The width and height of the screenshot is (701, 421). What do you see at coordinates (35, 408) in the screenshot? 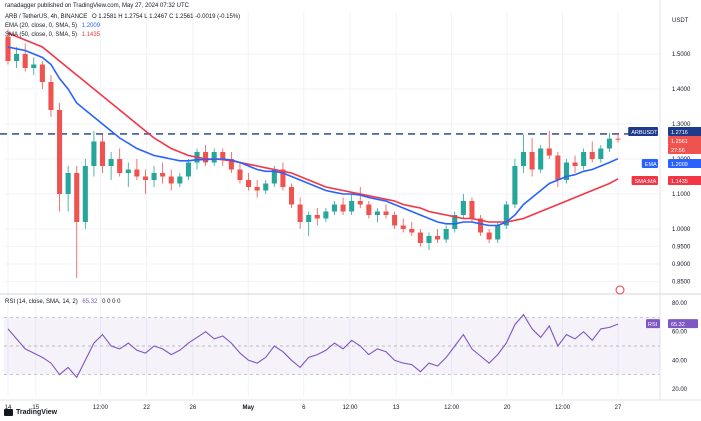
I see `time-tick-label: 15` at bounding box center [35, 408].